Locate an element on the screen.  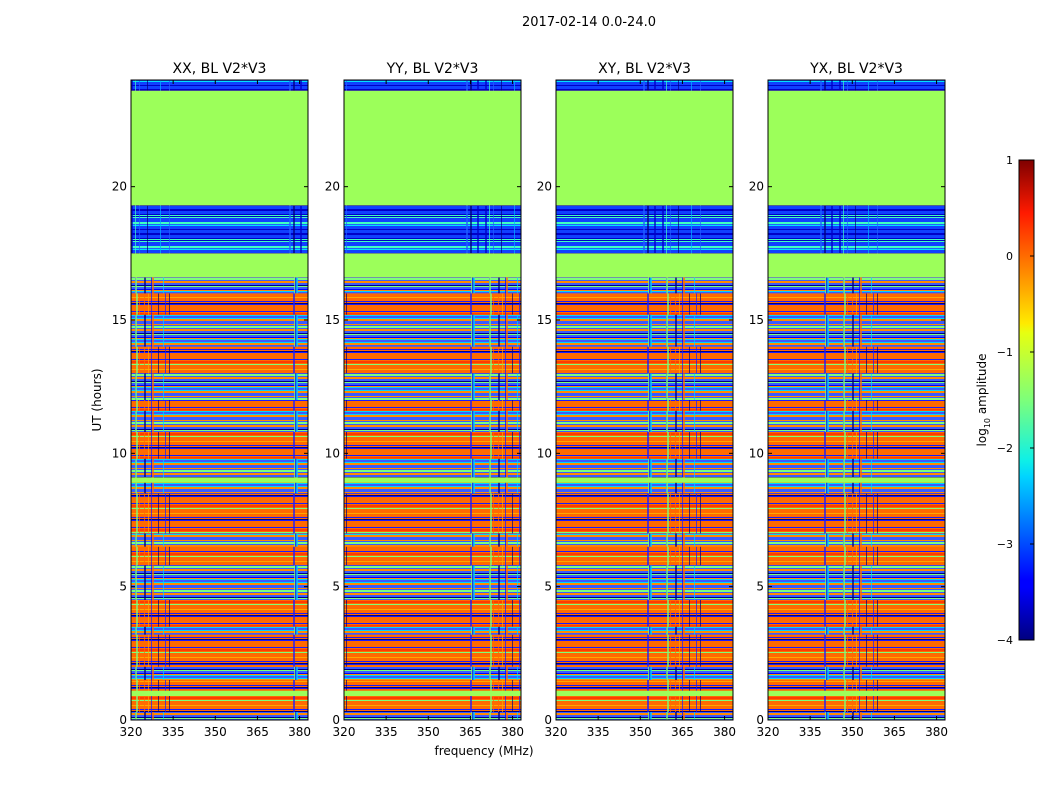
colorbar: −4 −3 −2 −1 0 1 log10 amplitude is located at coordinates (1005, 400).